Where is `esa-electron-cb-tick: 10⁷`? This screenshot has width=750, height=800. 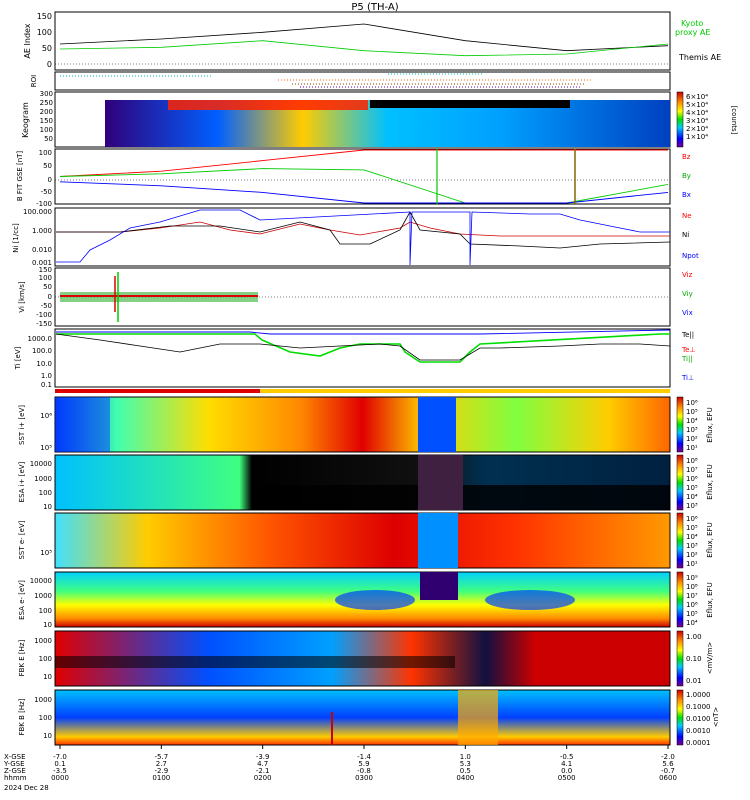 esa-electron-cb-tick: 10⁷ is located at coordinates (692, 596).